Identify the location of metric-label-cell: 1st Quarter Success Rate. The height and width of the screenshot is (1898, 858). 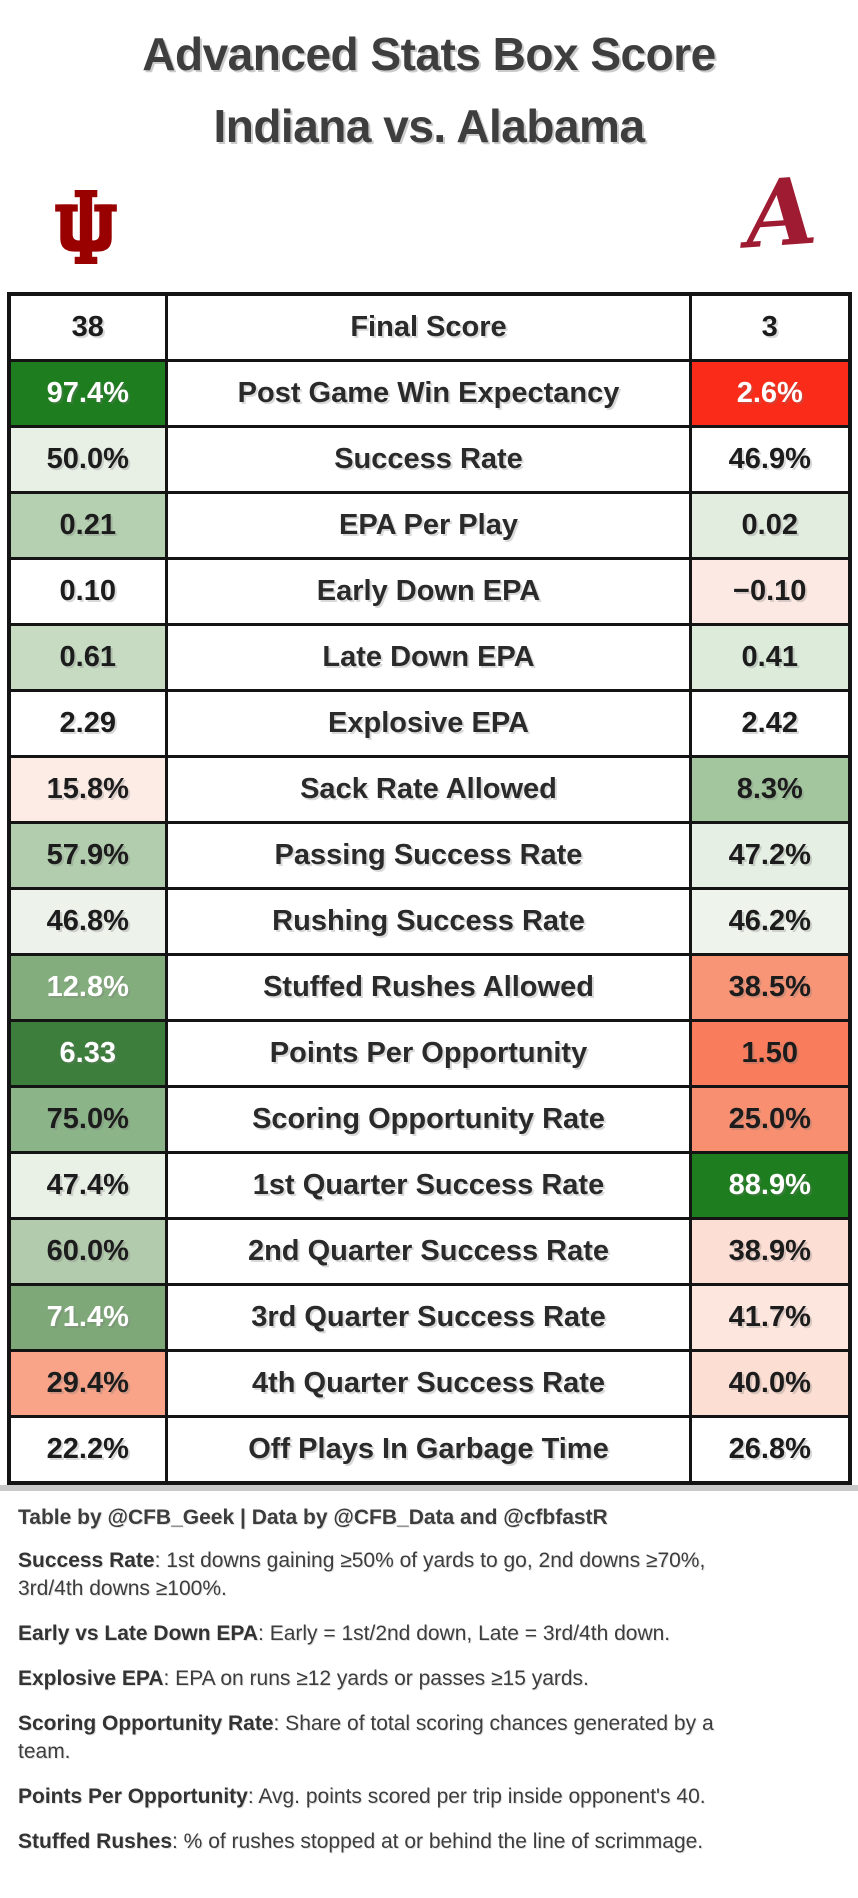
(428, 1185).